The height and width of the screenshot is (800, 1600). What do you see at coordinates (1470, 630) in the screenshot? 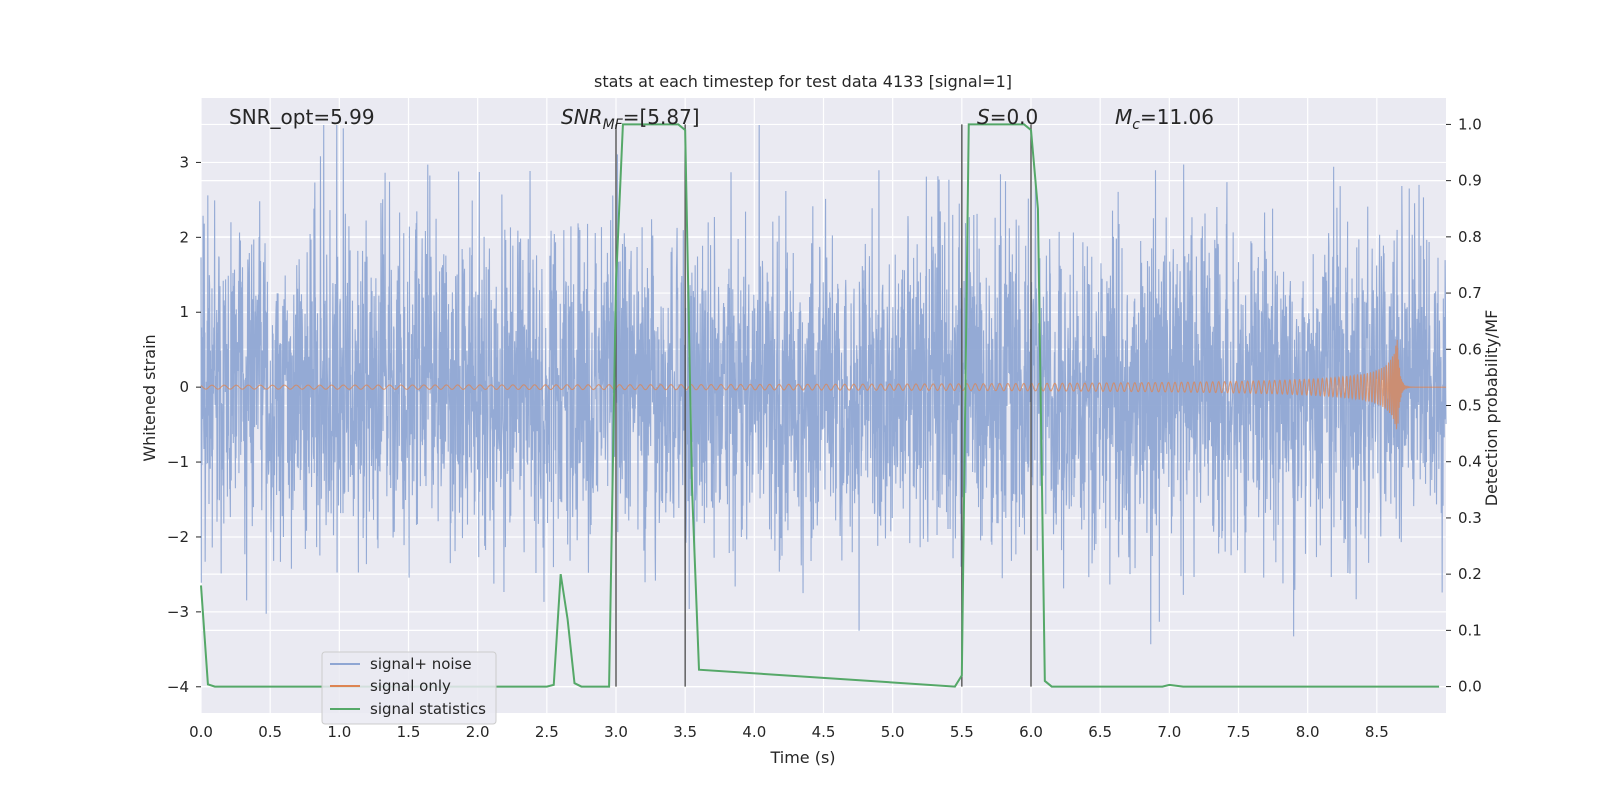
I see `y-tick-label-right: 0.1` at bounding box center [1470, 630].